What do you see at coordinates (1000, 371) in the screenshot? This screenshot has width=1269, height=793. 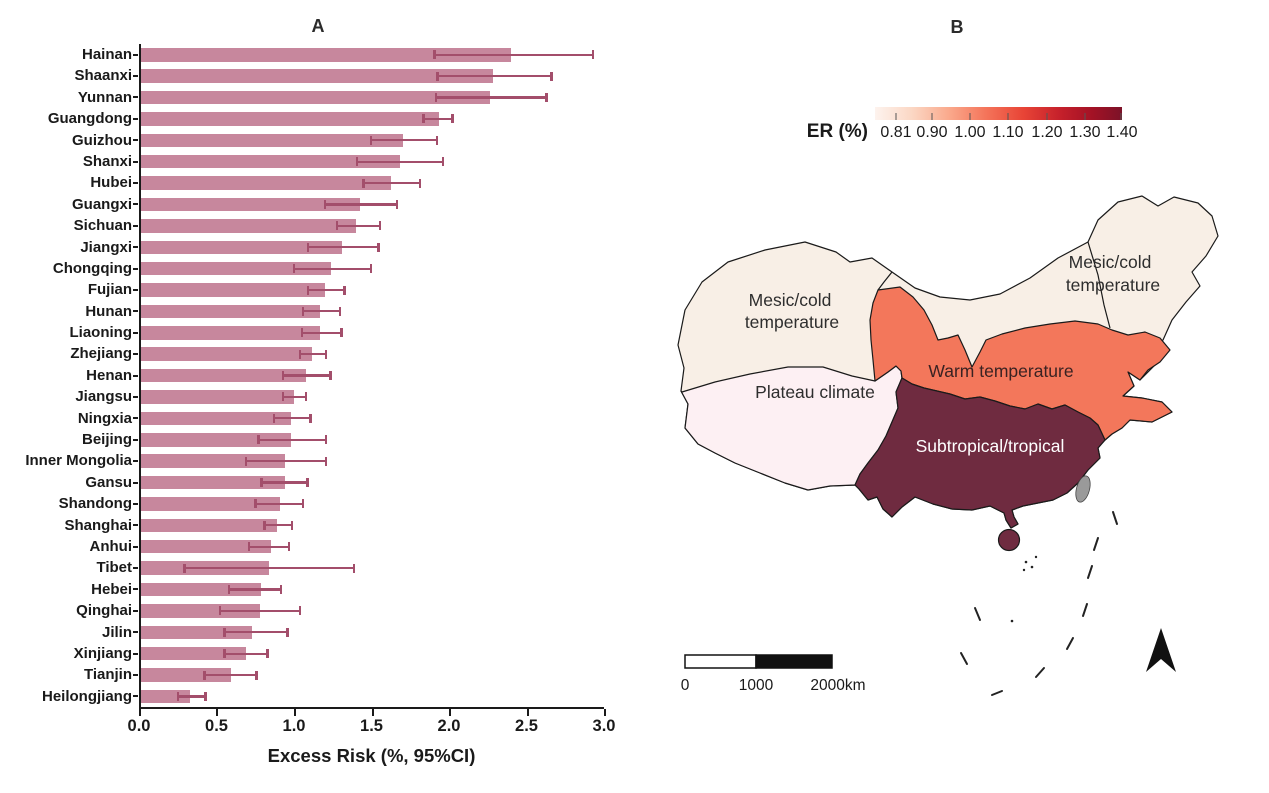 I see `label-warm: Warm temperature` at bounding box center [1000, 371].